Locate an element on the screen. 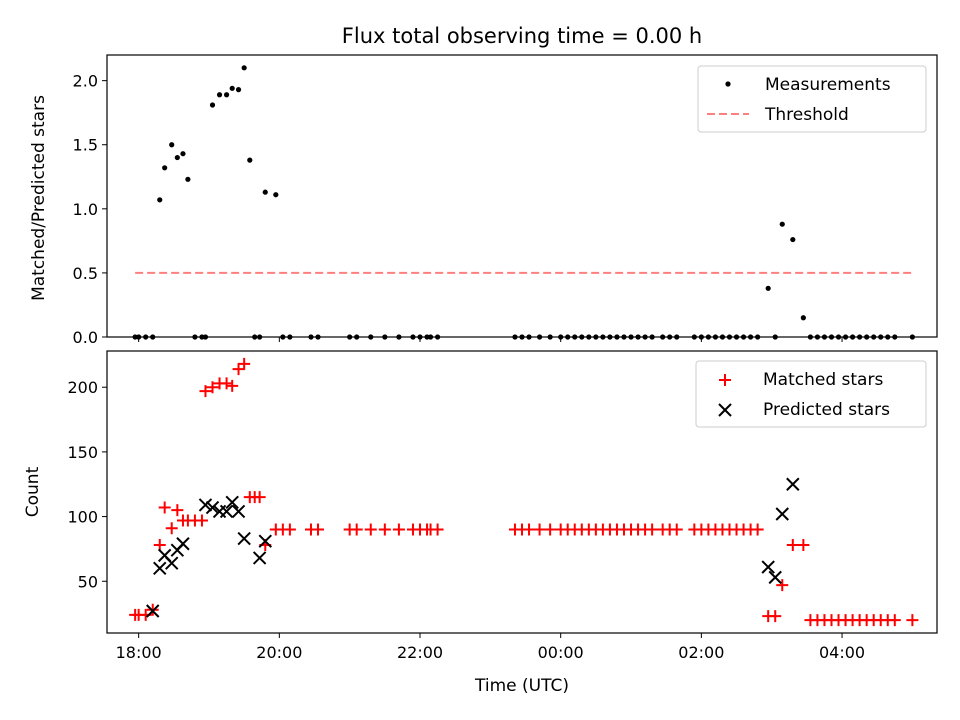 Image resolution: width=960 pixels, height=720 pixels. top-x-ticks is located at coordinates (490, 339).